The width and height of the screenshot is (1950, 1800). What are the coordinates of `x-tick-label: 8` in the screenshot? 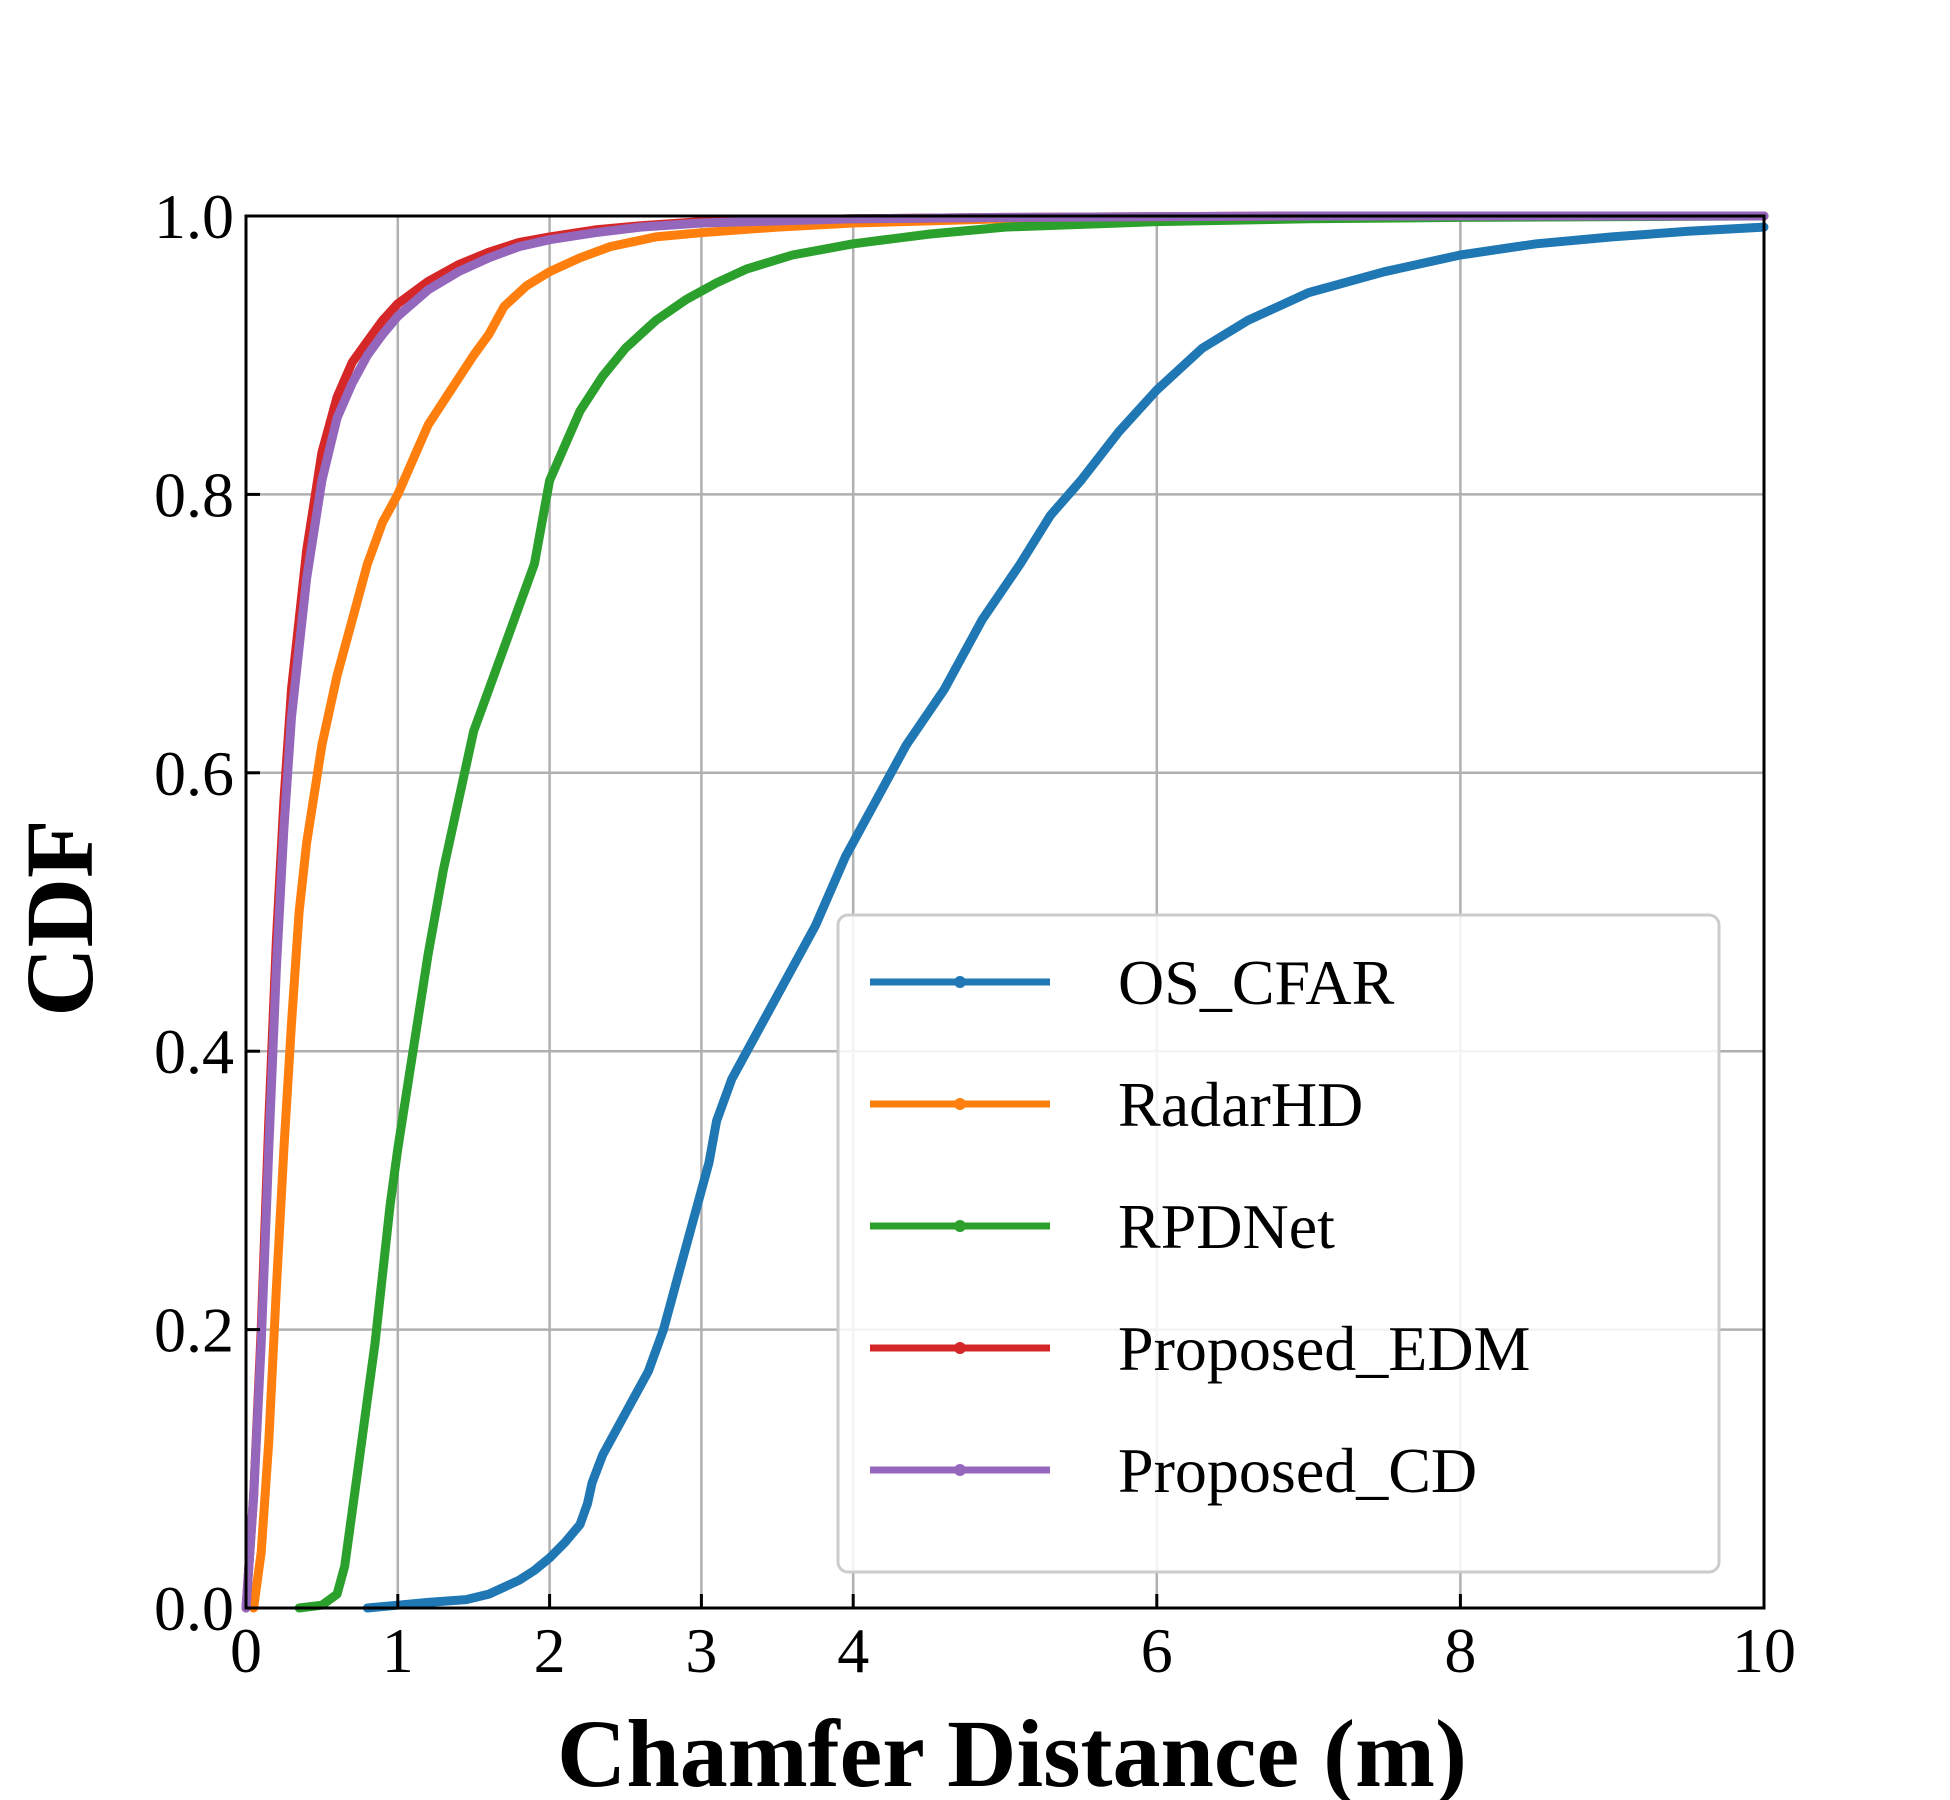 It's located at (1460, 1650).